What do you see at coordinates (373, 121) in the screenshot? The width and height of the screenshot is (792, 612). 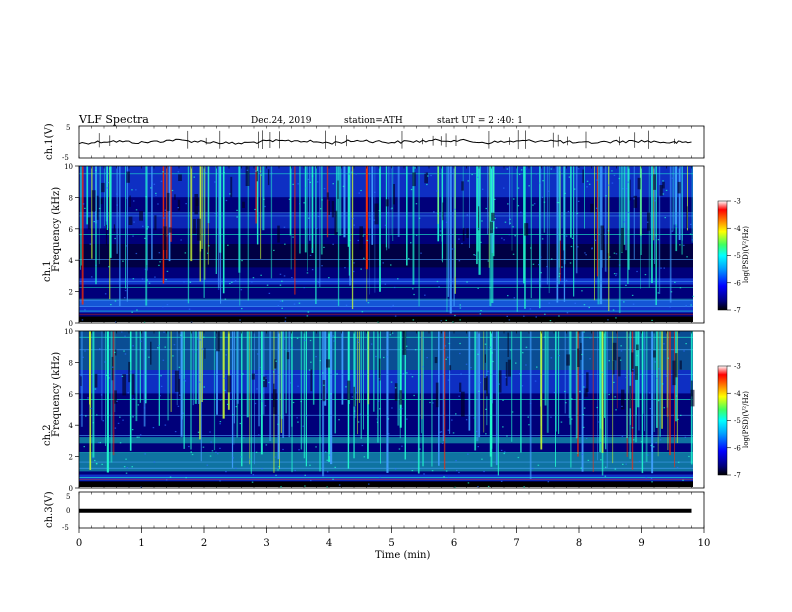 I see `header-station: station=ATH` at bounding box center [373, 121].